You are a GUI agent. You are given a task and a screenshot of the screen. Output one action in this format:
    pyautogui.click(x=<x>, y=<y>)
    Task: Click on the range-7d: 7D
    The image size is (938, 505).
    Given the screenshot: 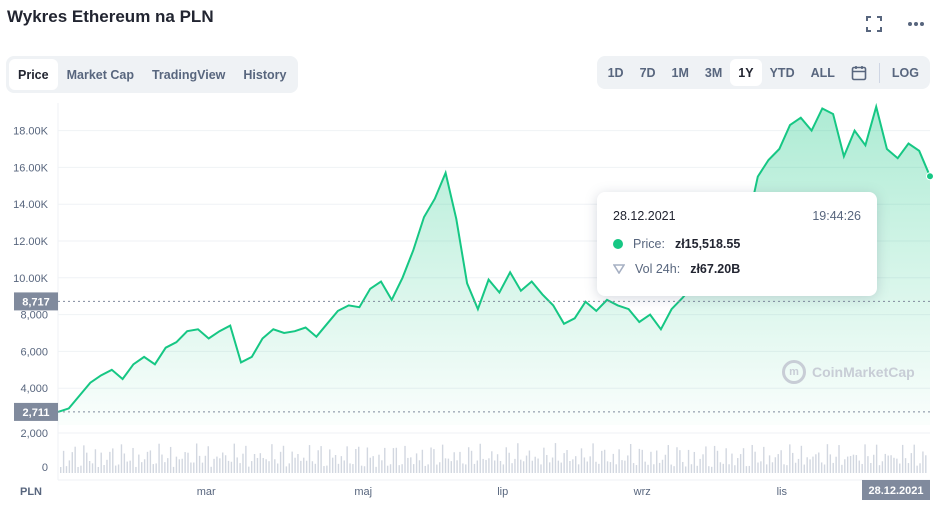 What is the action you would take?
    pyautogui.click(x=647, y=72)
    